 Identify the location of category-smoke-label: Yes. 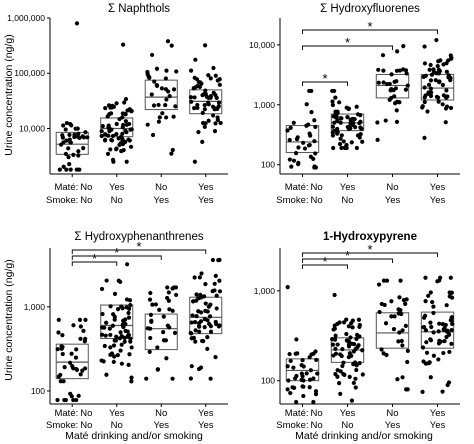
(393, 200).